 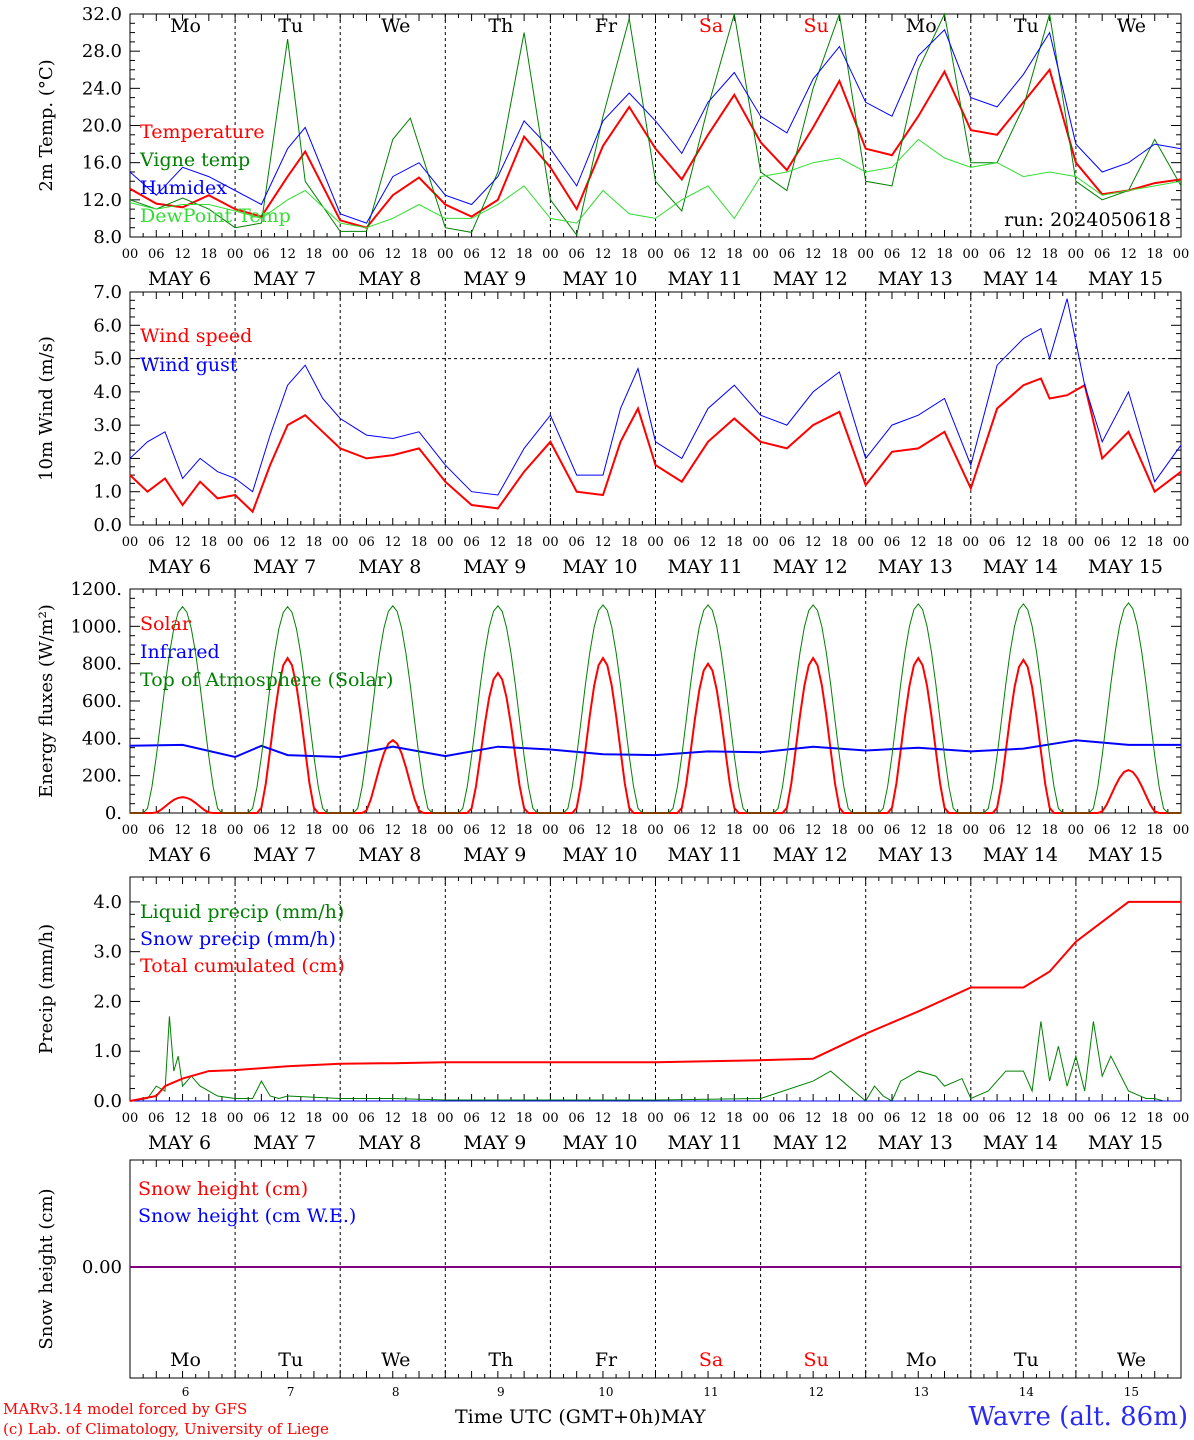 What do you see at coordinates (247, 1216) in the screenshot?
I see `legend-entry: Snow height (cm W.E.)` at bounding box center [247, 1216].